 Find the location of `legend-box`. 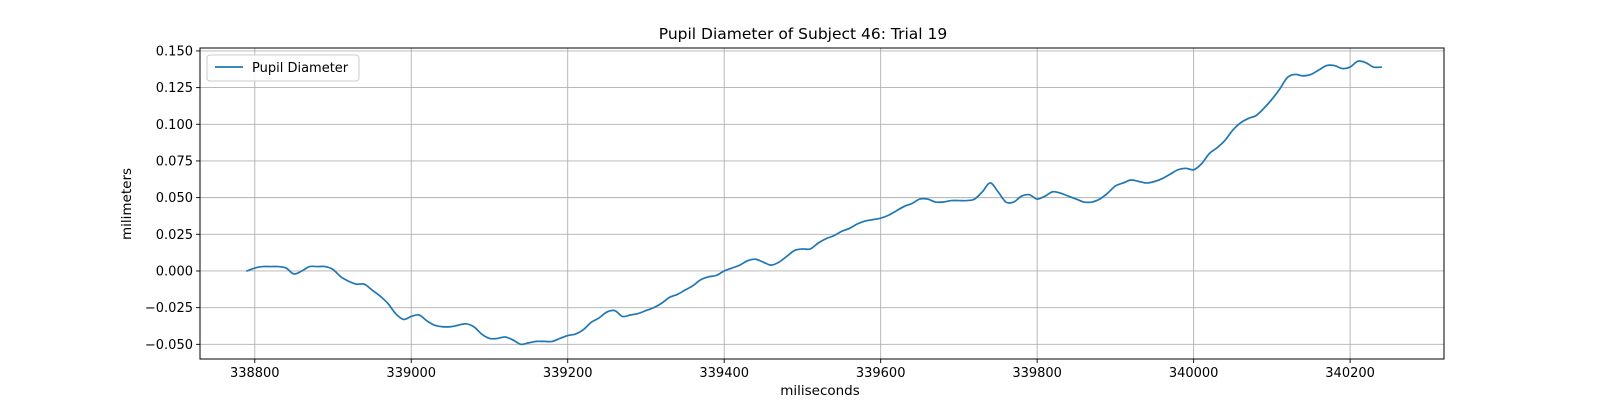

legend-box is located at coordinates (283, 68).